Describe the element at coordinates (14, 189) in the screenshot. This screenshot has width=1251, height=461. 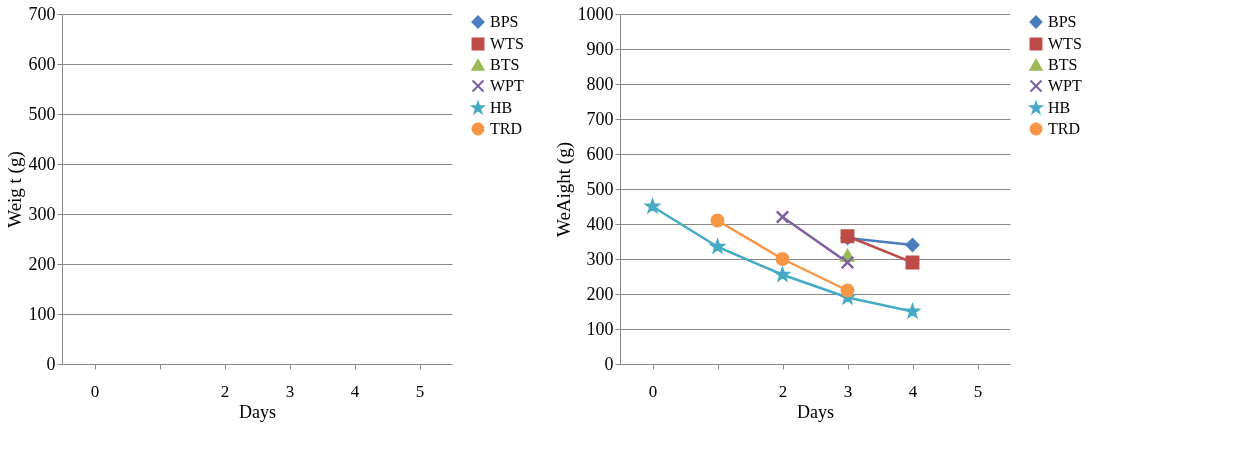
I see `y-axis-title: Weig t (g)` at that location.